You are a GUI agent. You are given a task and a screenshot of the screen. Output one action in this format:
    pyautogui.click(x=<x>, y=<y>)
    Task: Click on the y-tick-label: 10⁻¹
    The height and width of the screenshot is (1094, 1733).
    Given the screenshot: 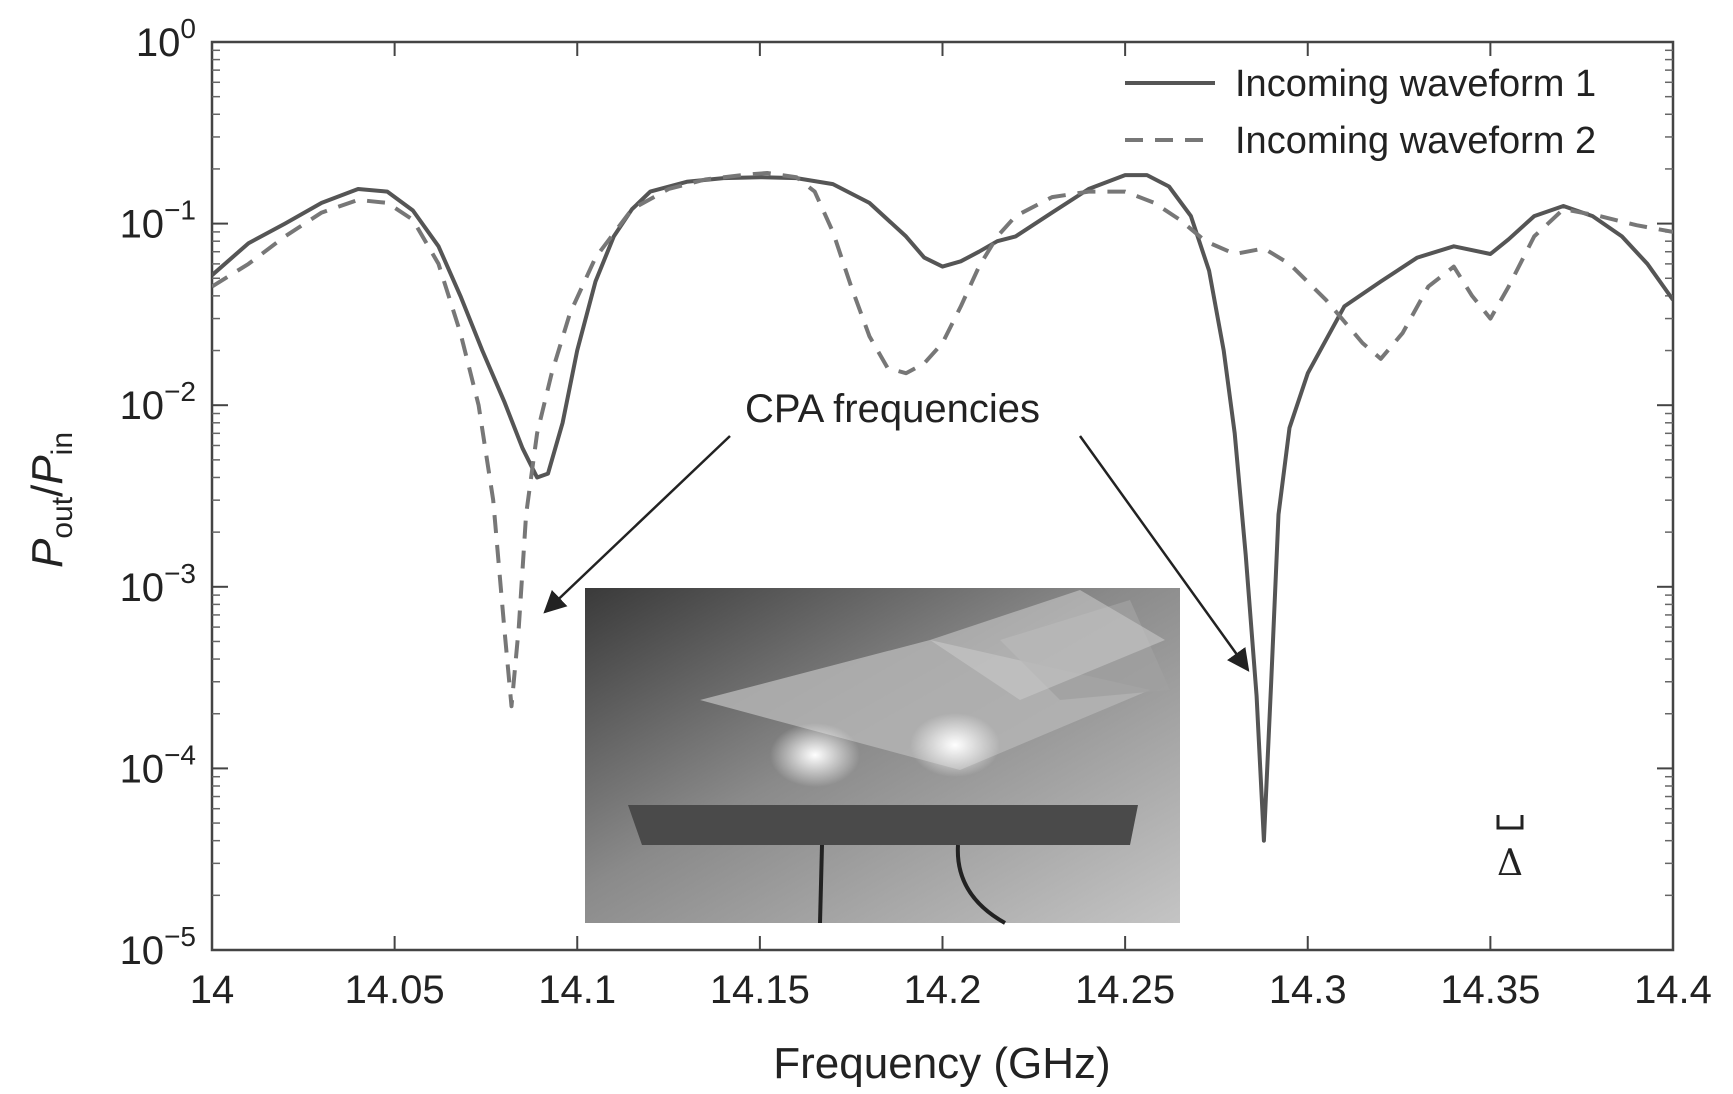 What is the action you would take?
    pyautogui.click(x=158, y=221)
    